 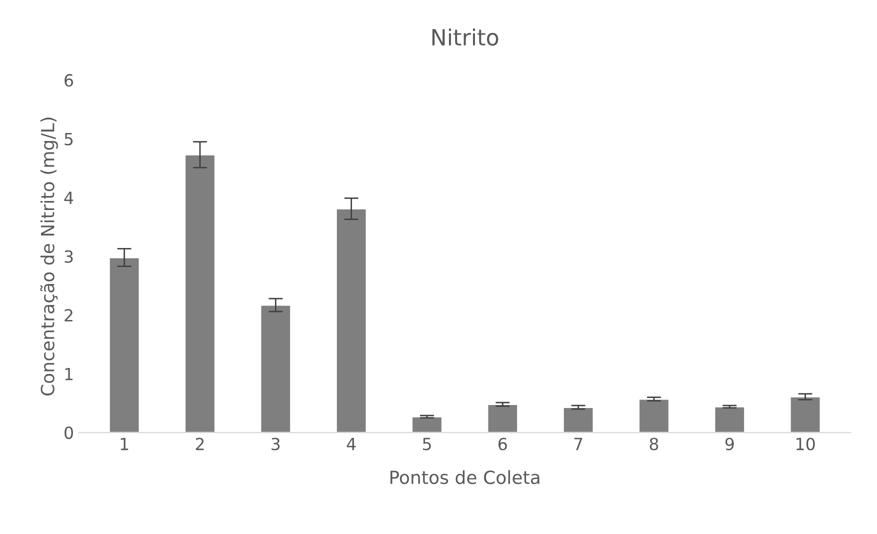 I want to click on x-tick-label: 8, so click(x=654, y=444).